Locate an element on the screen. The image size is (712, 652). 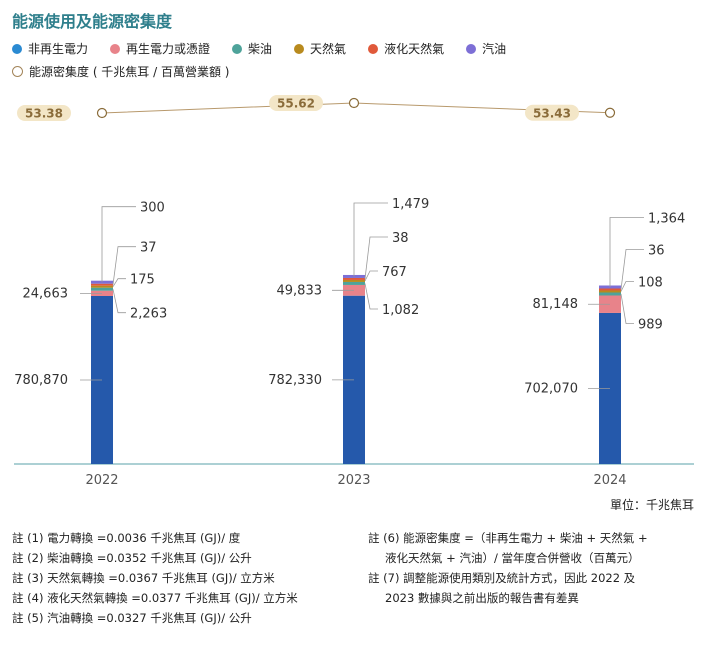
data-label: 36 is located at coordinates (656, 250).